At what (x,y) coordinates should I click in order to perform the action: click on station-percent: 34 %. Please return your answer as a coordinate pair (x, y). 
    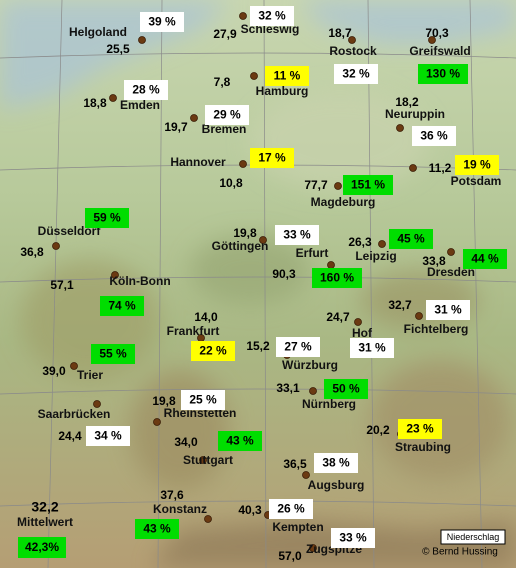
    Looking at the image, I should click on (108, 436).